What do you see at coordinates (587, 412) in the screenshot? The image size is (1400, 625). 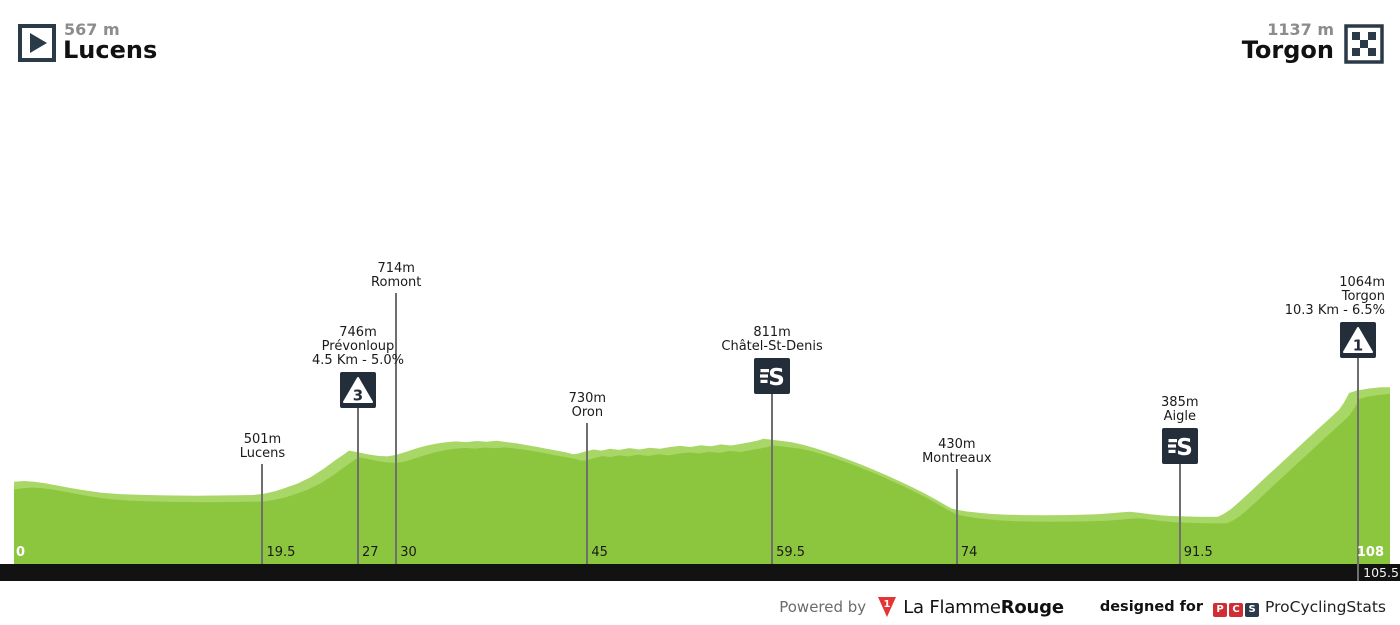 I see `marker-label-line: Oron` at bounding box center [587, 412].